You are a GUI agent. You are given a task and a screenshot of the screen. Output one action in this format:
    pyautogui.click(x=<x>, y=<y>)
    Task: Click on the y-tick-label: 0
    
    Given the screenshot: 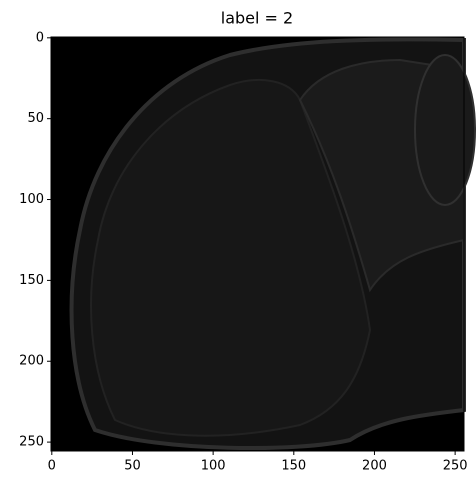 What is the action you would take?
    pyautogui.click(x=40, y=37)
    